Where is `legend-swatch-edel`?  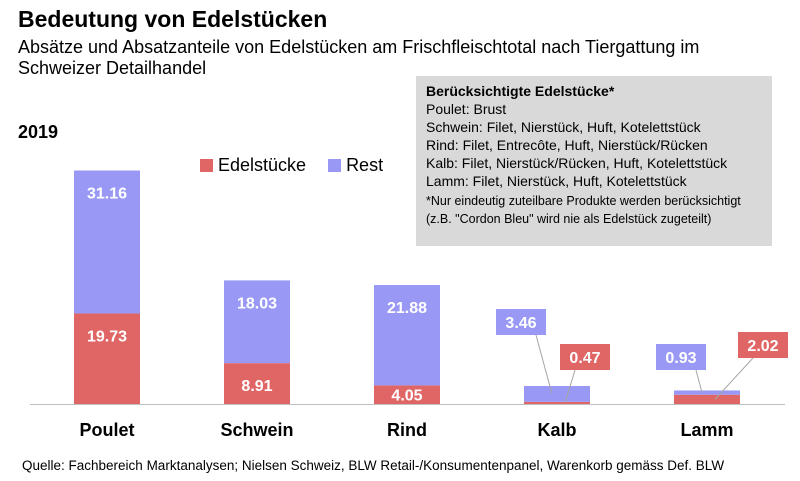 legend-swatch-edel is located at coordinates (206, 165).